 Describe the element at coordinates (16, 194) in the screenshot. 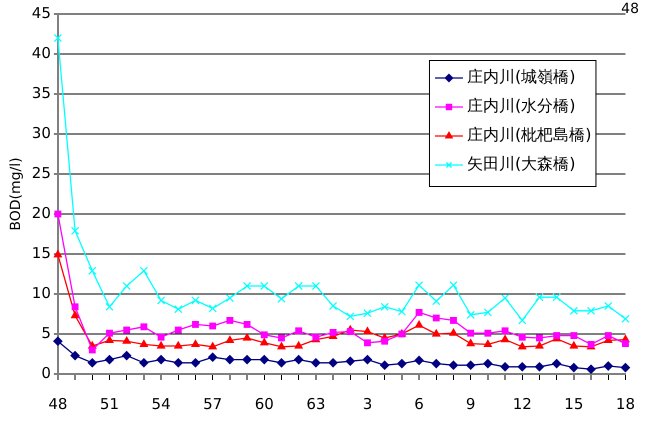

I see `y-axis-title: BOD(mg/l)` at that location.